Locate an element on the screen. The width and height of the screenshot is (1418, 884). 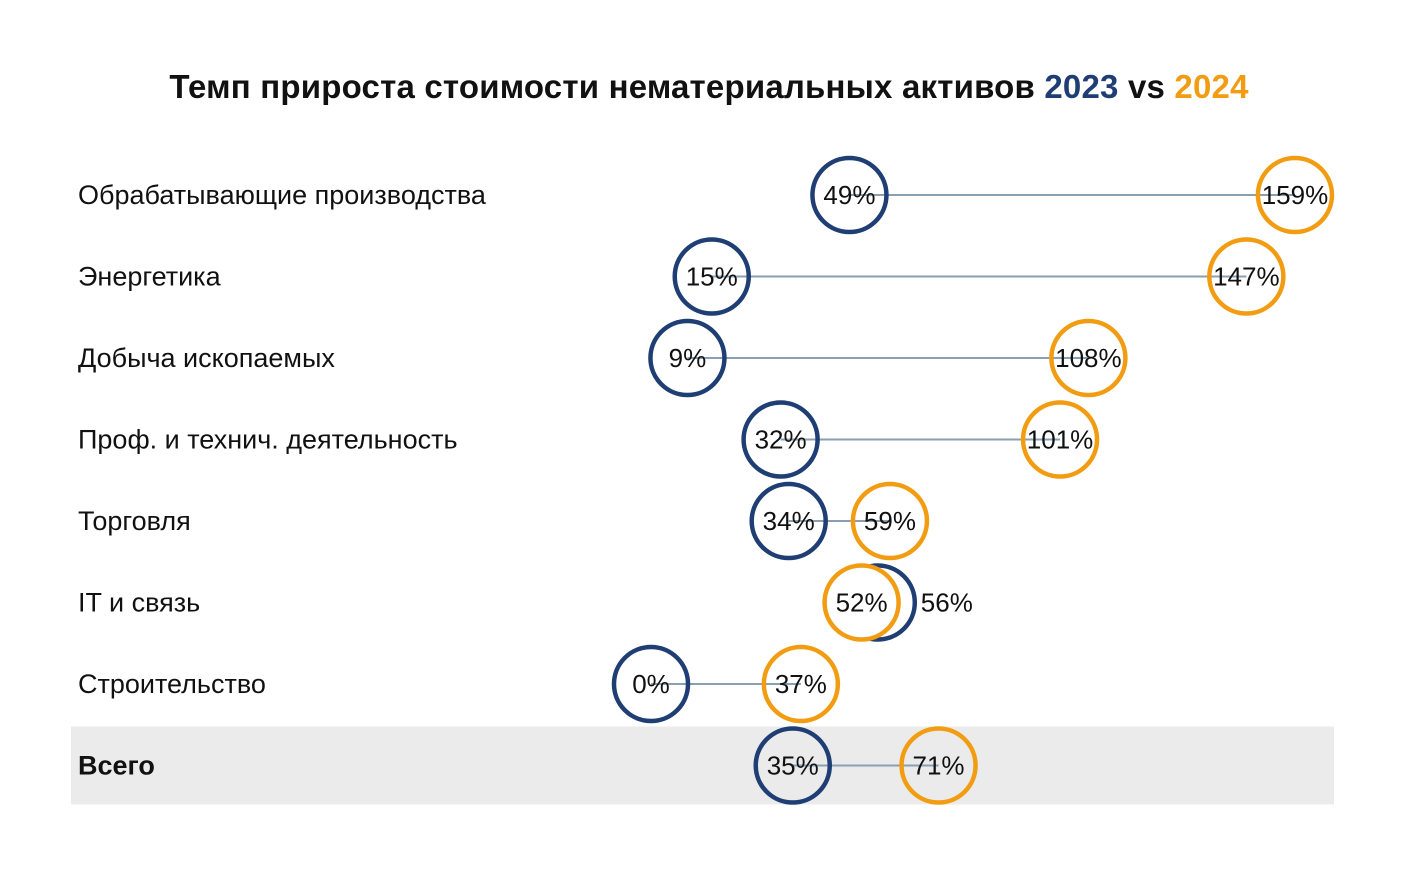
category-label: Обрабатывающие производства is located at coordinates (282, 195).